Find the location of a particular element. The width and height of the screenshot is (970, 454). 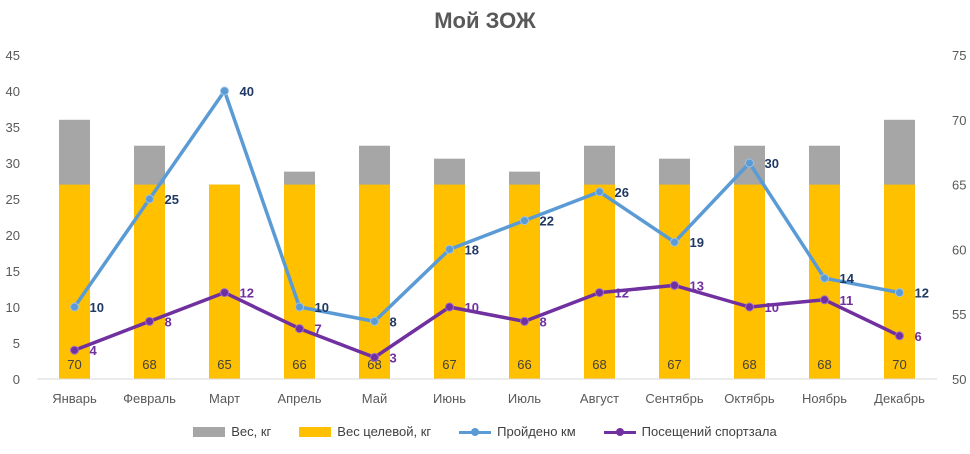

x-tick-label: Октябрь is located at coordinates (749, 398).